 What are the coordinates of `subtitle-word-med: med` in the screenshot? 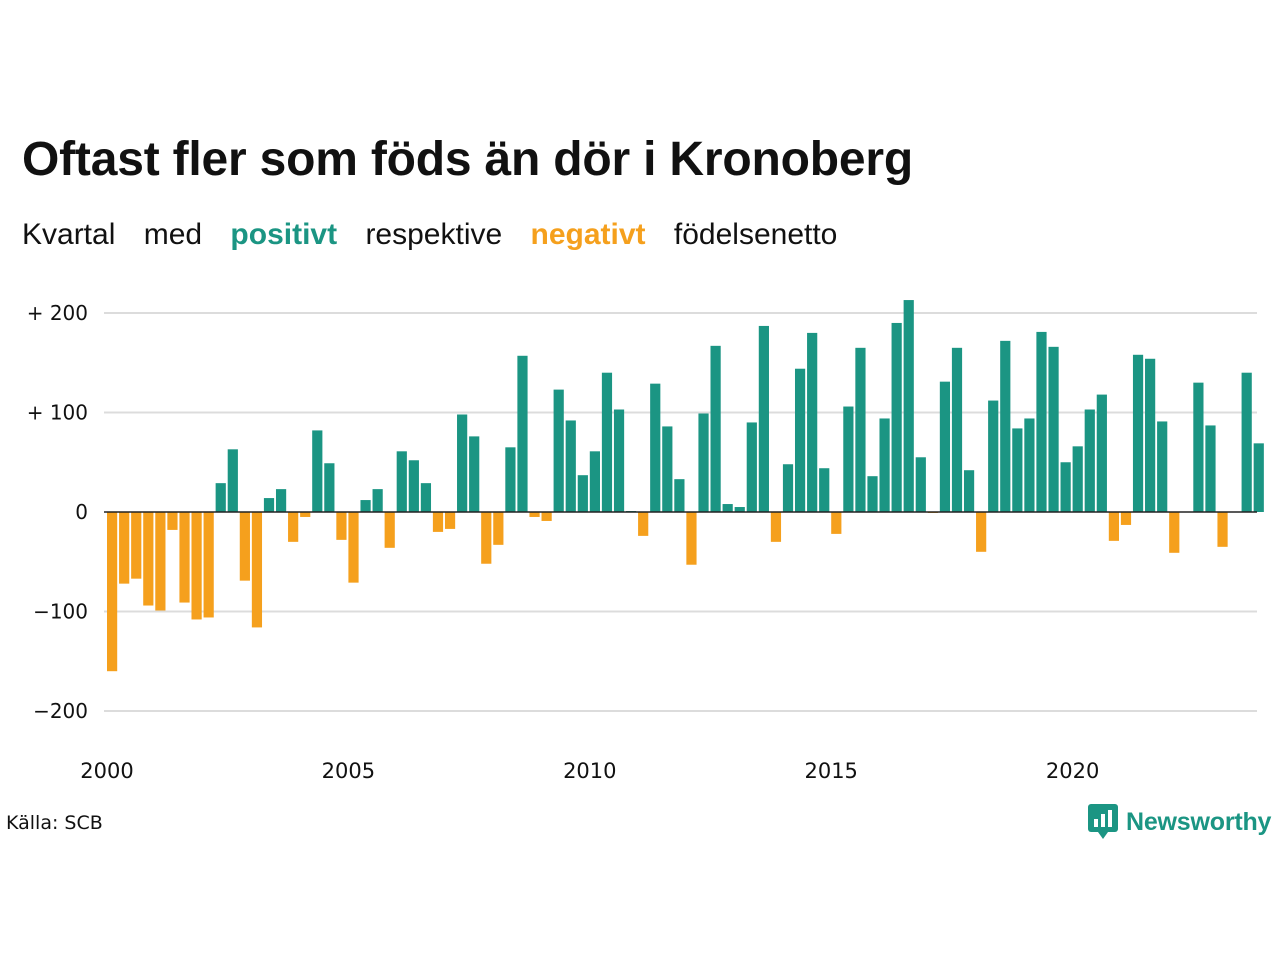 It's located at (173, 234).